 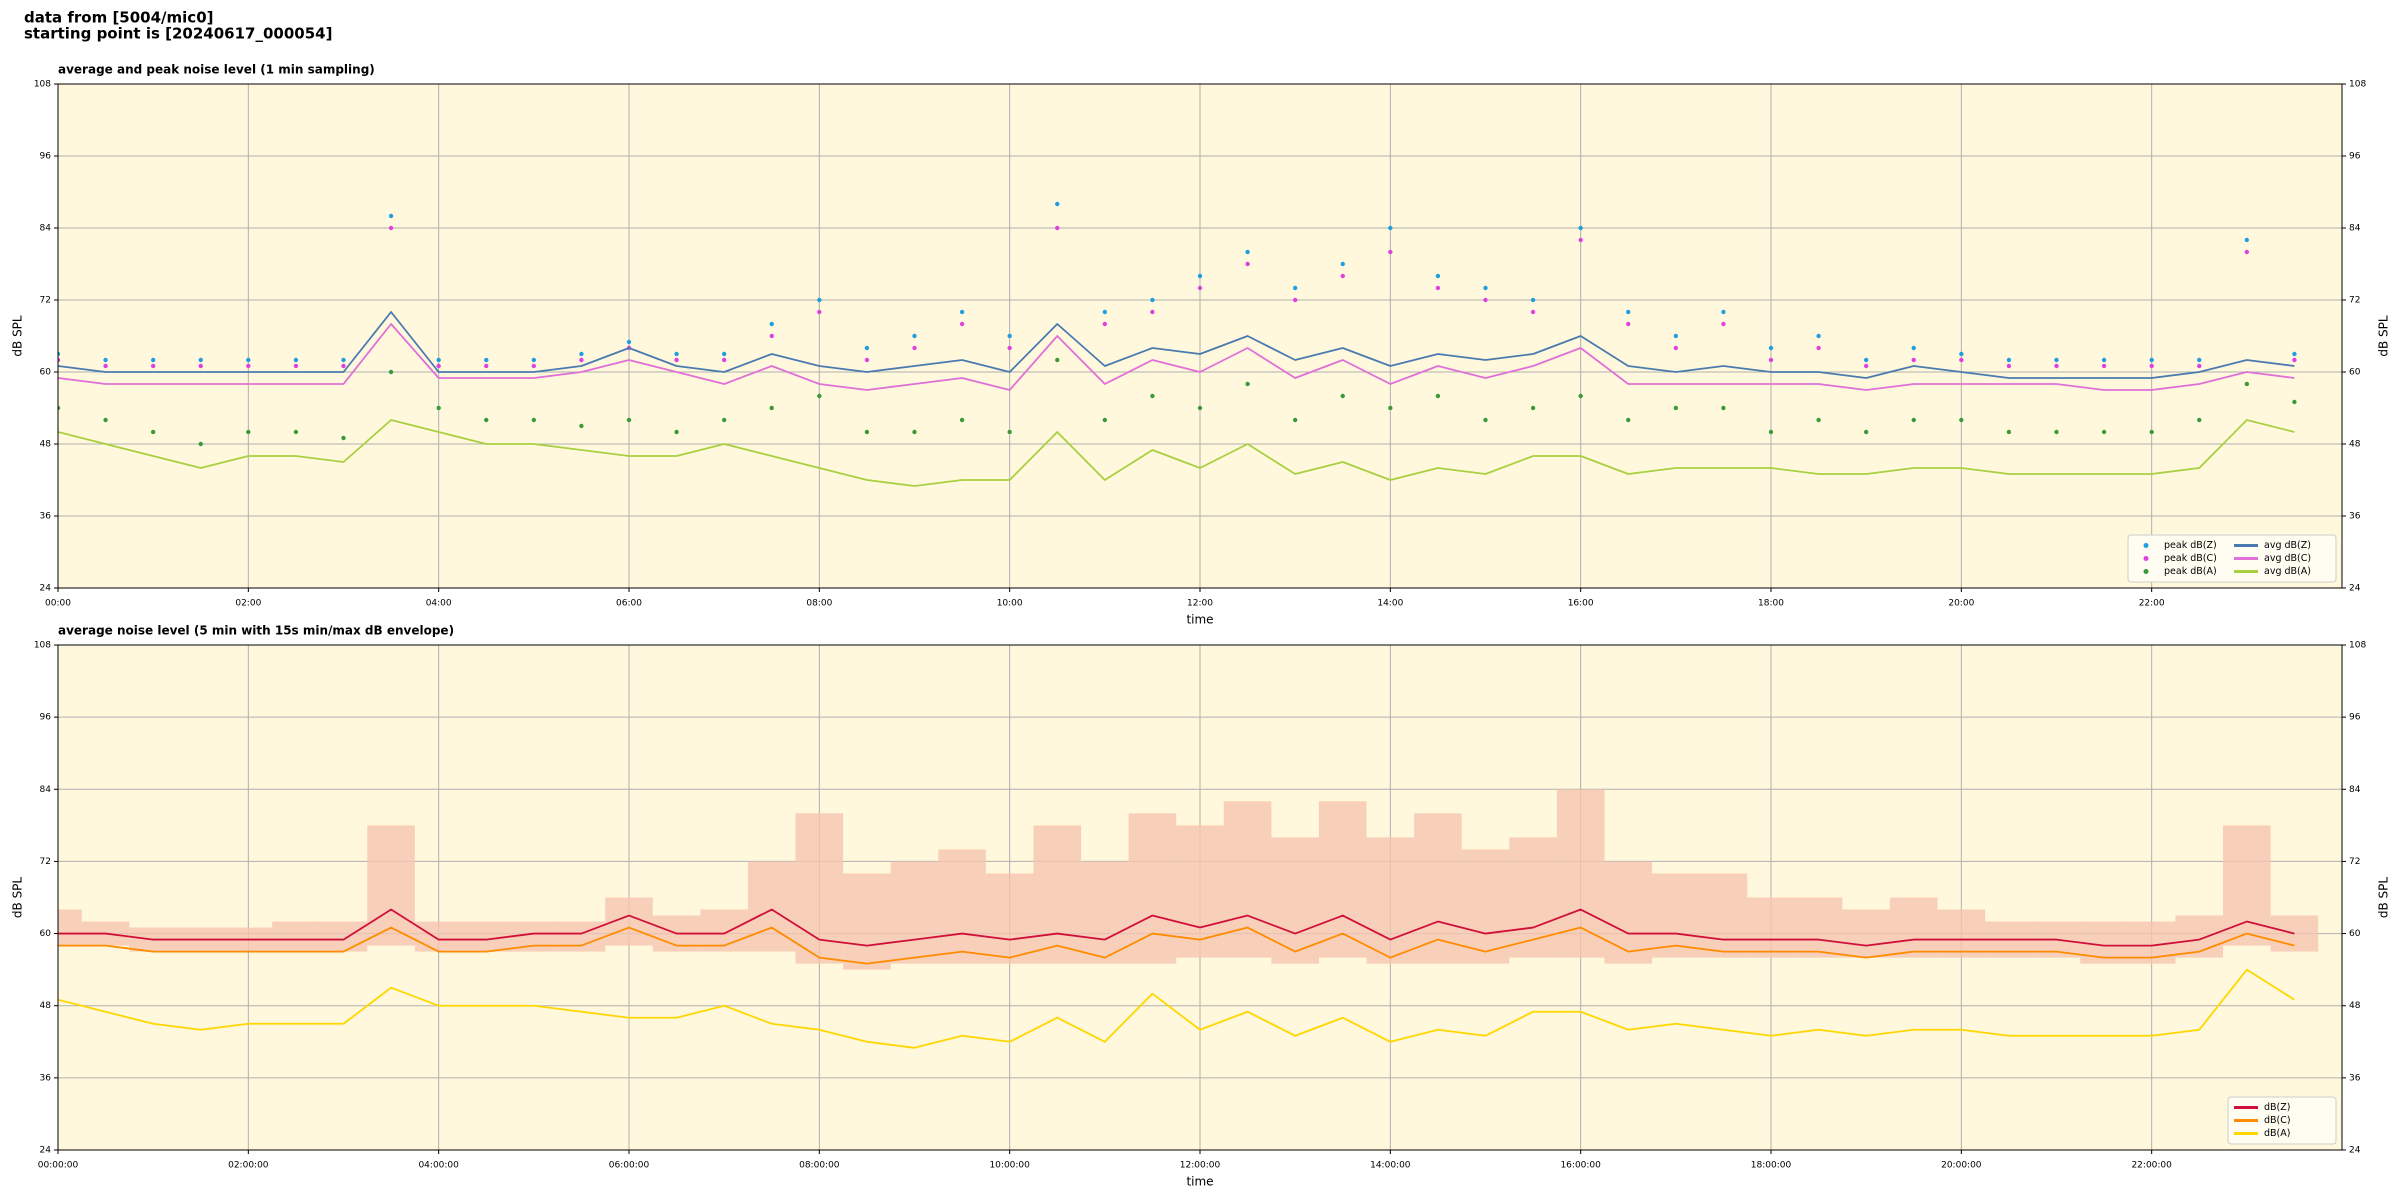 What do you see at coordinates (2355, 373) in the screenshot?
I see `y2-tick-label: 60` at bounding box center [2355, 373].